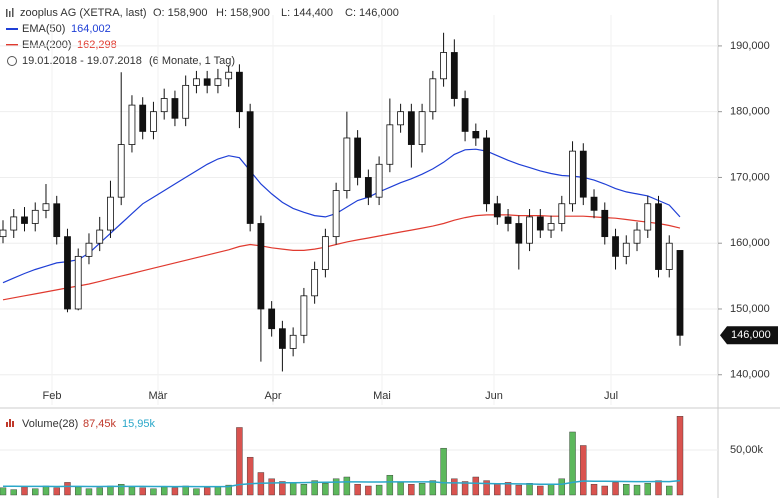 The width and height of the screenshot is (780, 498). I want to click on range-note: (6 Monate, 1 Tag), so click(192, 61).